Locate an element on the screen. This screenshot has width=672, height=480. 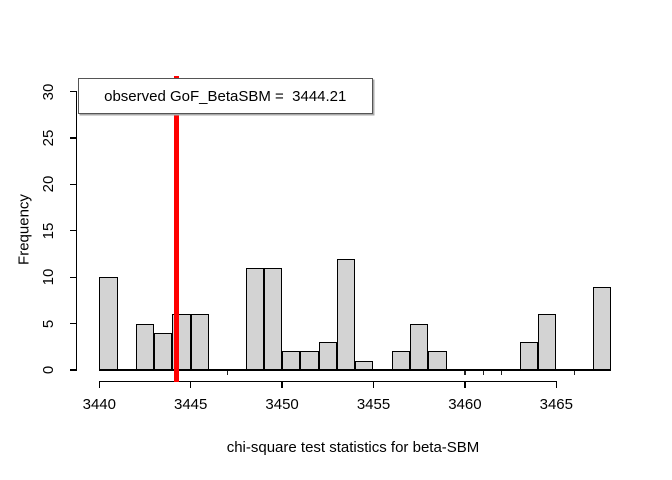
x-tick-label: 3460 is located at coordinates (465, 404).